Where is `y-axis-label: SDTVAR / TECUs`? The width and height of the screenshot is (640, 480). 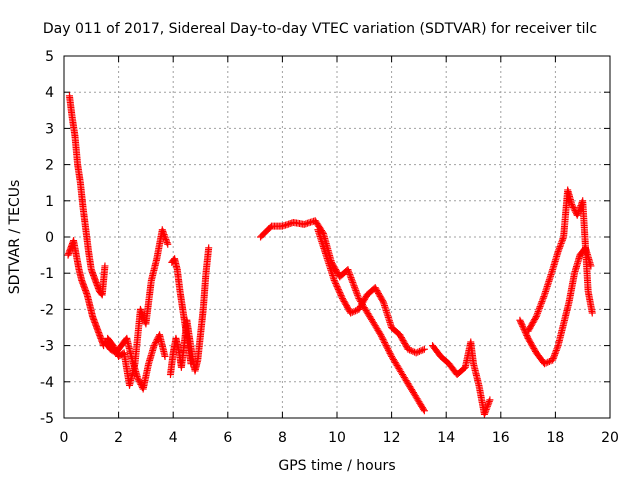
y-axis-label: SDTVAR / TECUs is located at coordinates (15, 237).